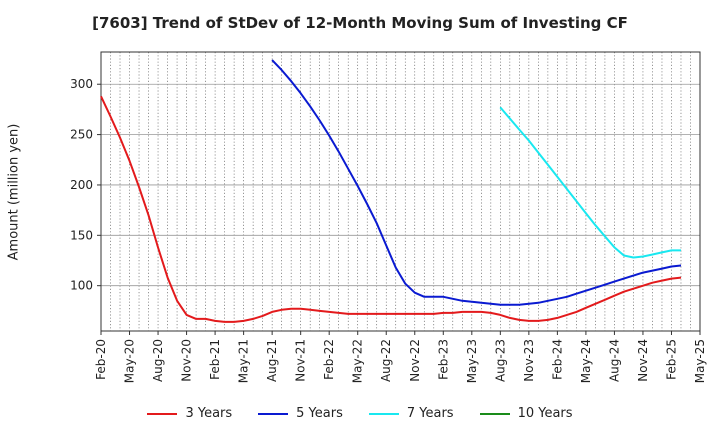 Image resolution: width=720 pixels, height=440 pixels. I want to click on x-tick-label: Aug-21, so click(272, 360).